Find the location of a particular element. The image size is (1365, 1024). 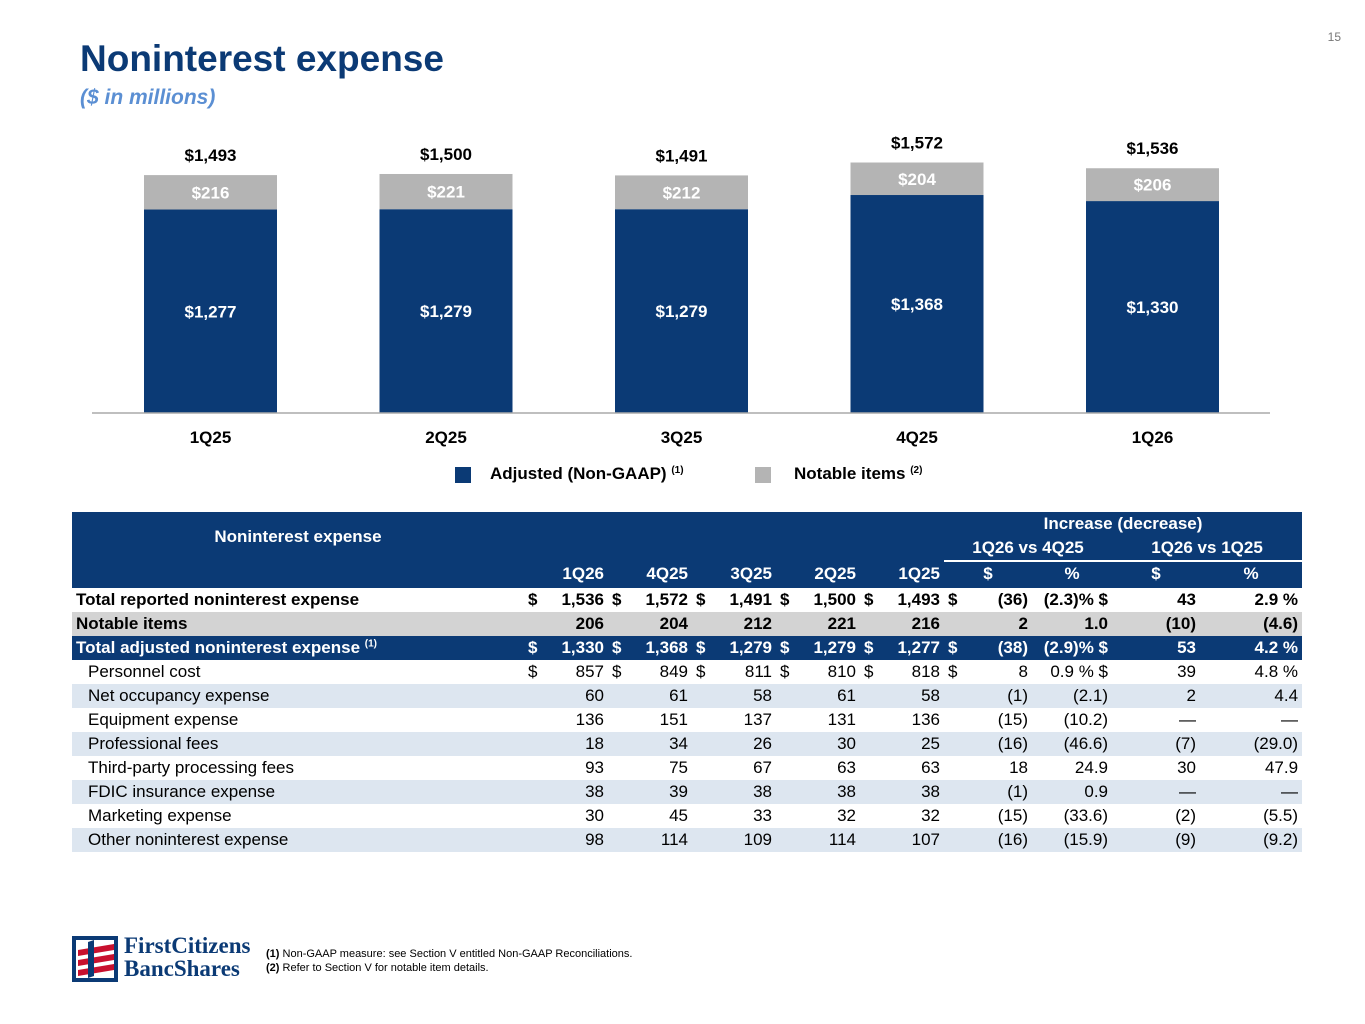

data-label-total: $1,536 is located at coordinates (1153, 148).